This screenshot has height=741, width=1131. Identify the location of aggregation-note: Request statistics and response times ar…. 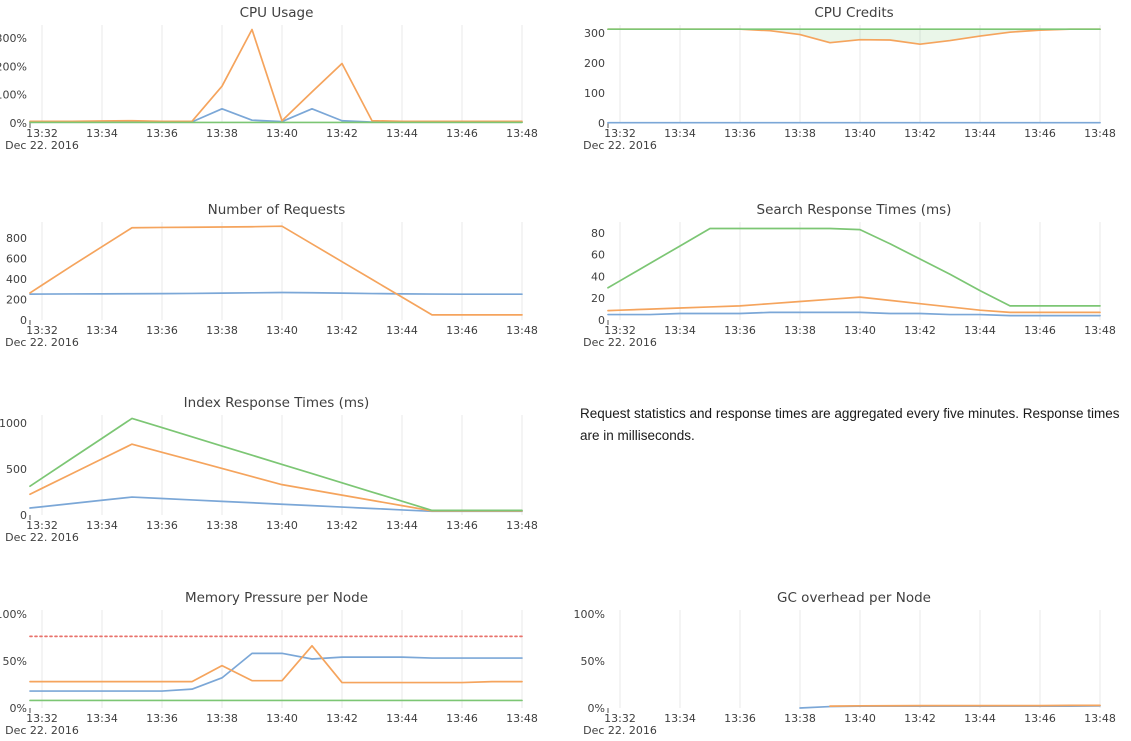
(850, 424).